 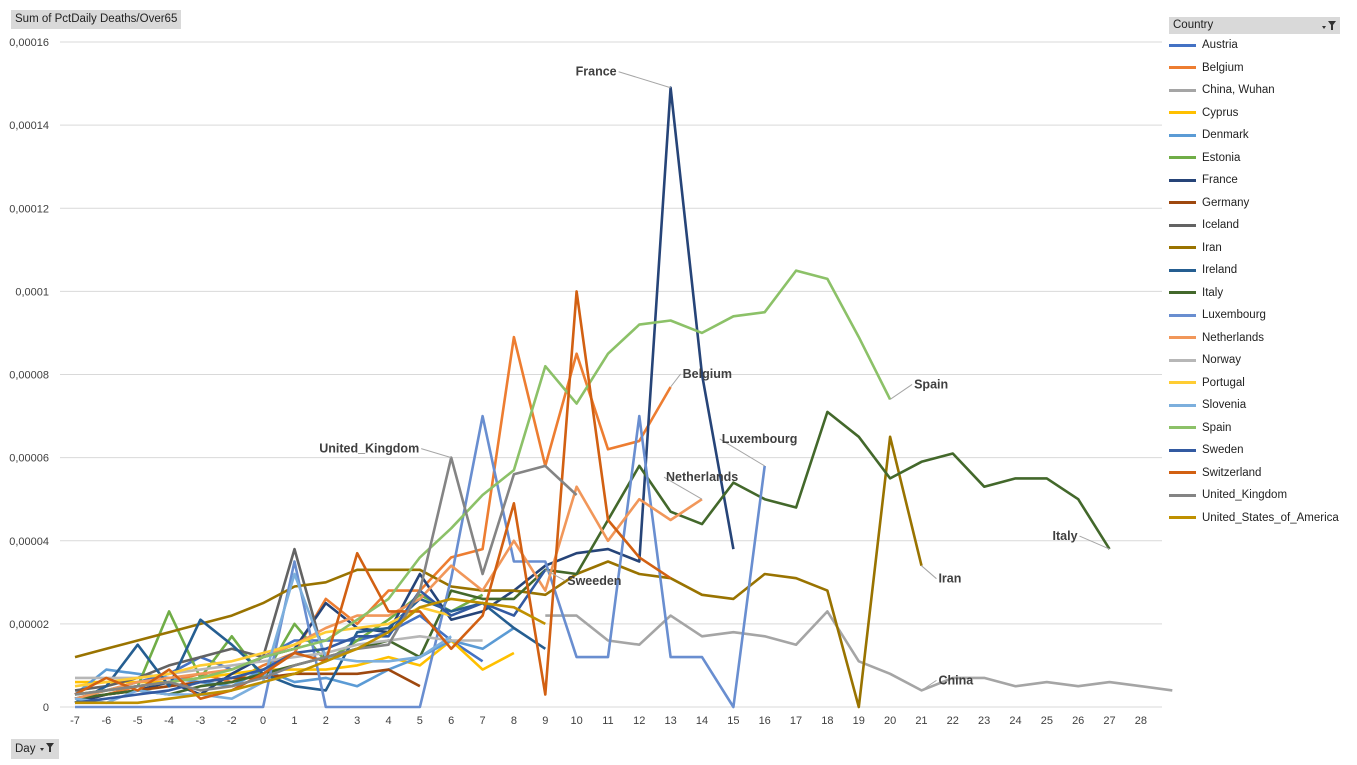 I want to click on legend-item: Sweden, so click(x=1254, y=450).